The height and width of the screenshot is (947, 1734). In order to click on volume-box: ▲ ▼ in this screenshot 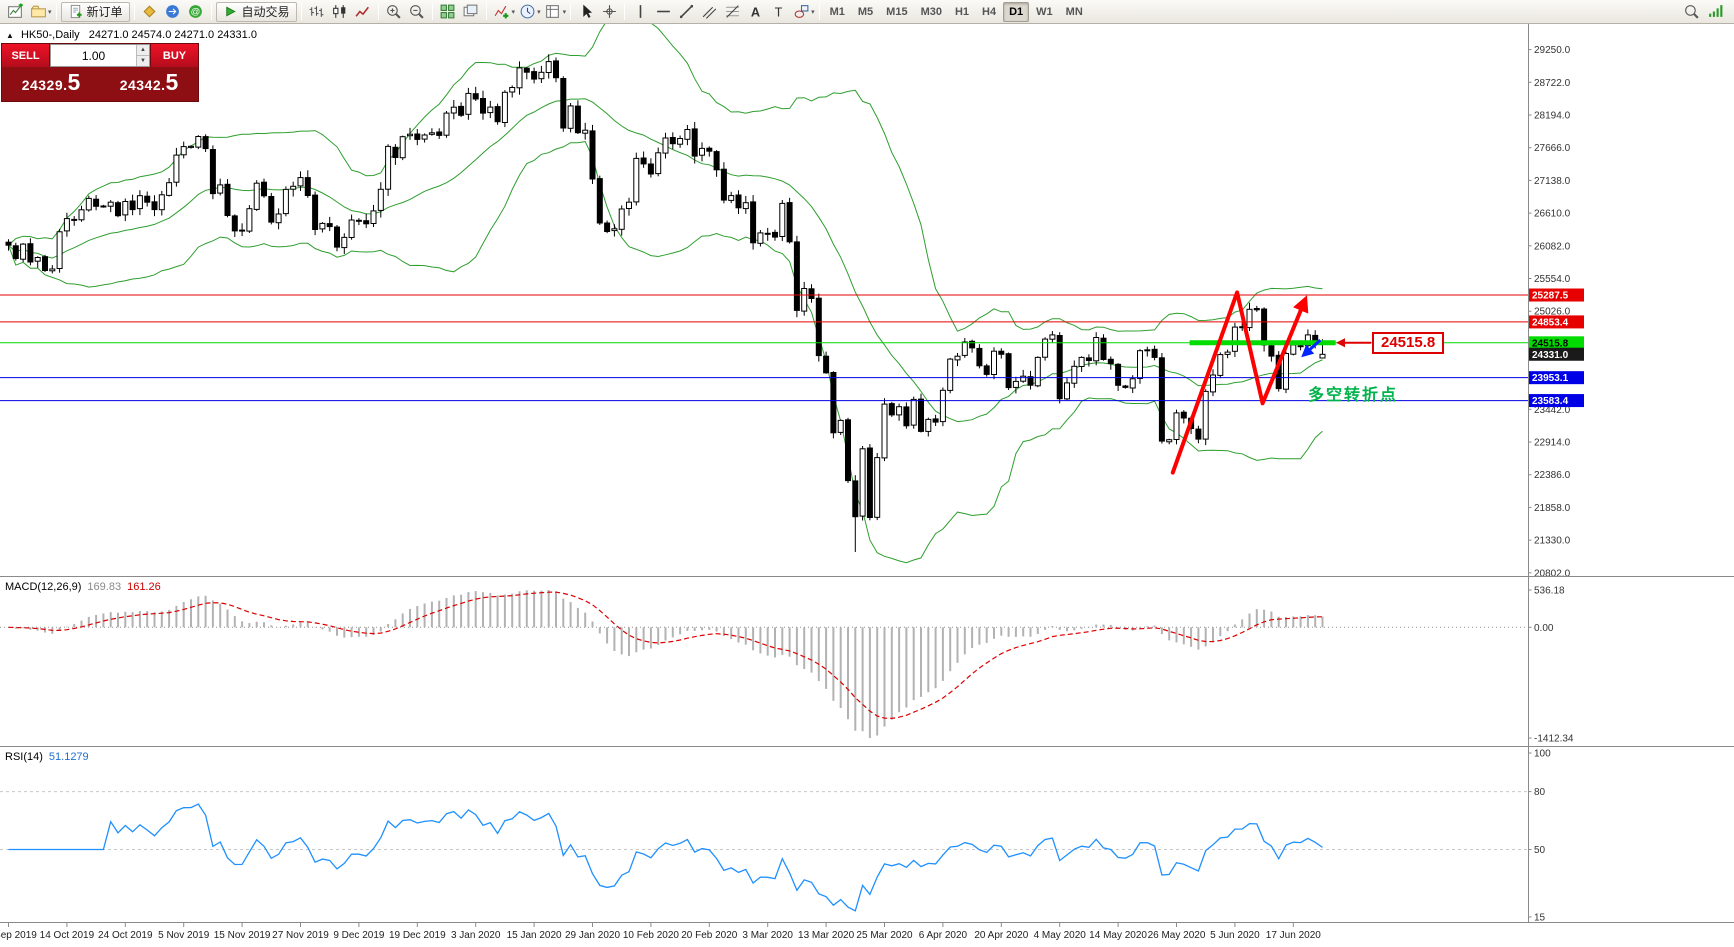, I will do `click(100, 55)`.